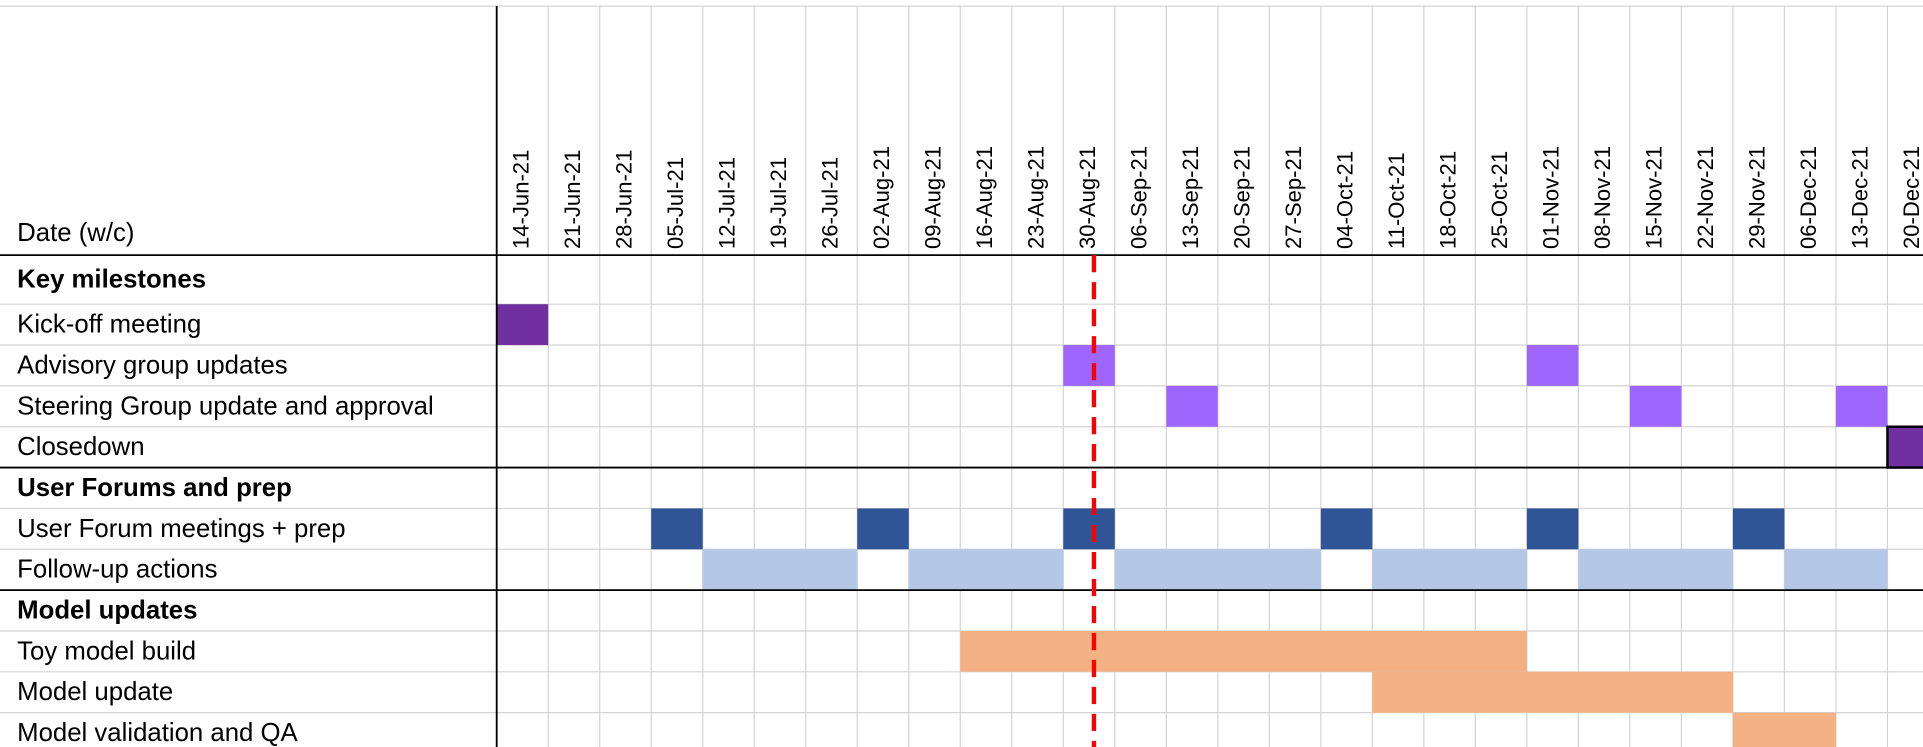 The image size is (1923, 747). I want to click on date-label: 20-Dec-21, so click(1911, 197).